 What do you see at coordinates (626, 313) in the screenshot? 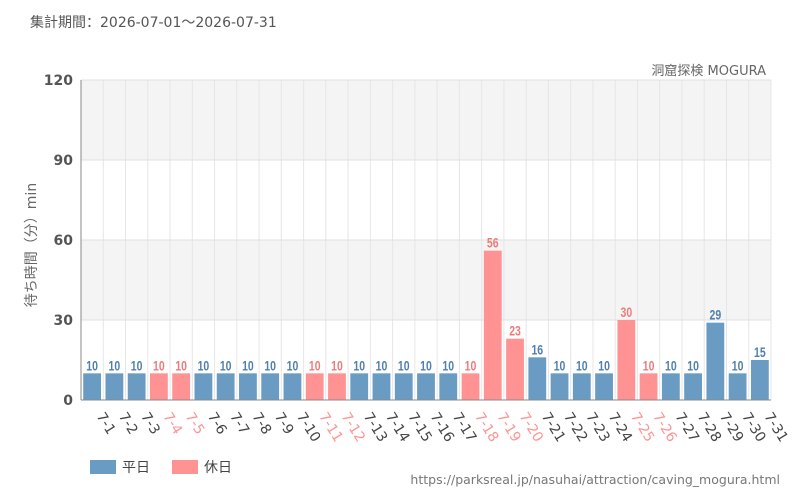
I see `data-label: 30` at bounding box center [626, 313].